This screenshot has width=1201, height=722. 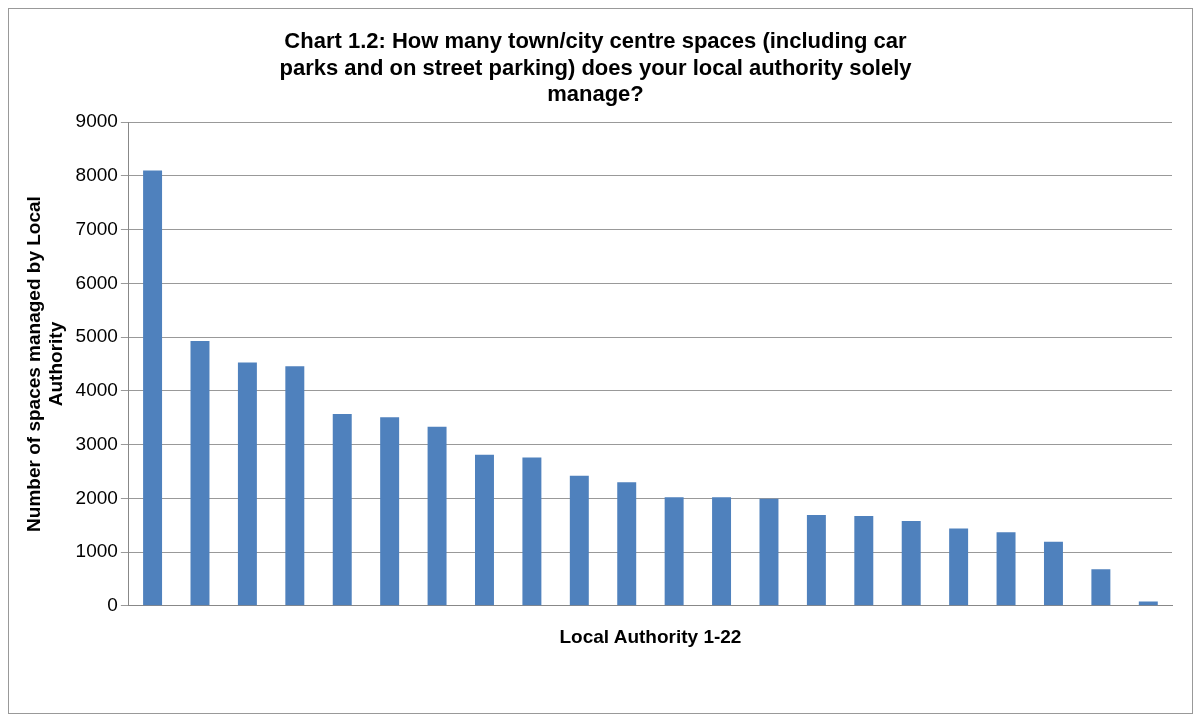 I want to click on y-tick-label: 1000, so click(x=96, y=551).